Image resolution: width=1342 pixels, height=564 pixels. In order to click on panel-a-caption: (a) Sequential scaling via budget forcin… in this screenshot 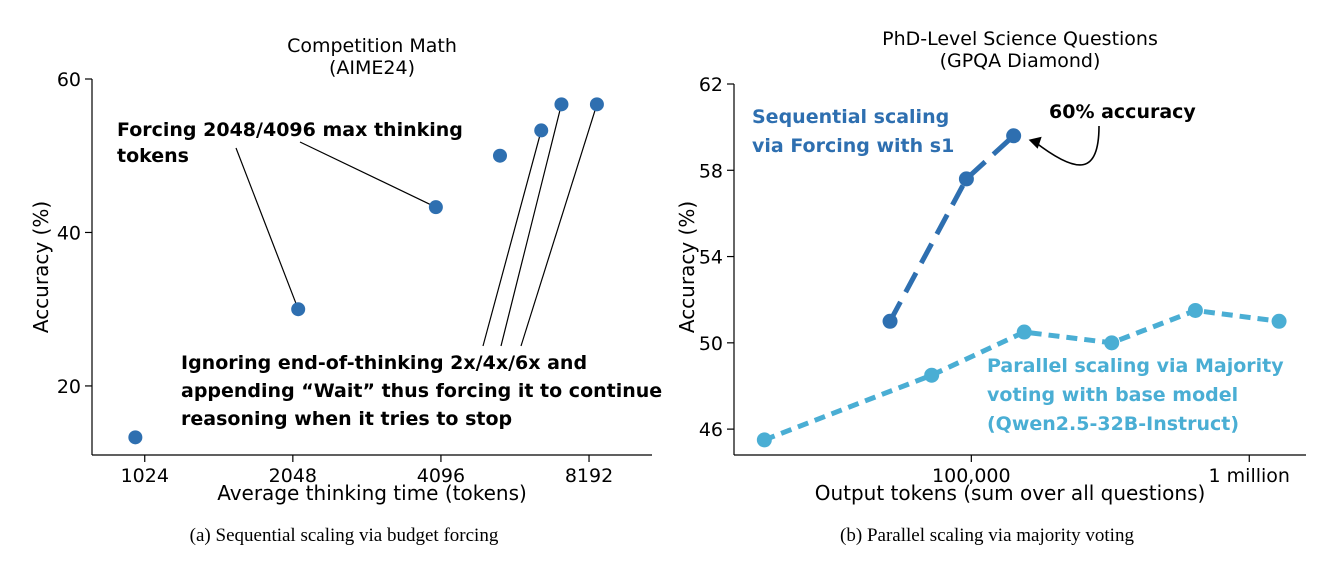, I will do `click(344, 535)`.